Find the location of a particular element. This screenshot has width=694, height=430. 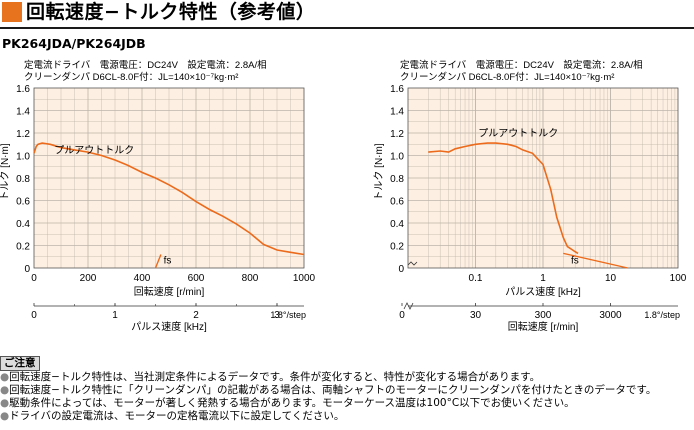

x-tick-label: 1 is located at coordinates (543, 278).